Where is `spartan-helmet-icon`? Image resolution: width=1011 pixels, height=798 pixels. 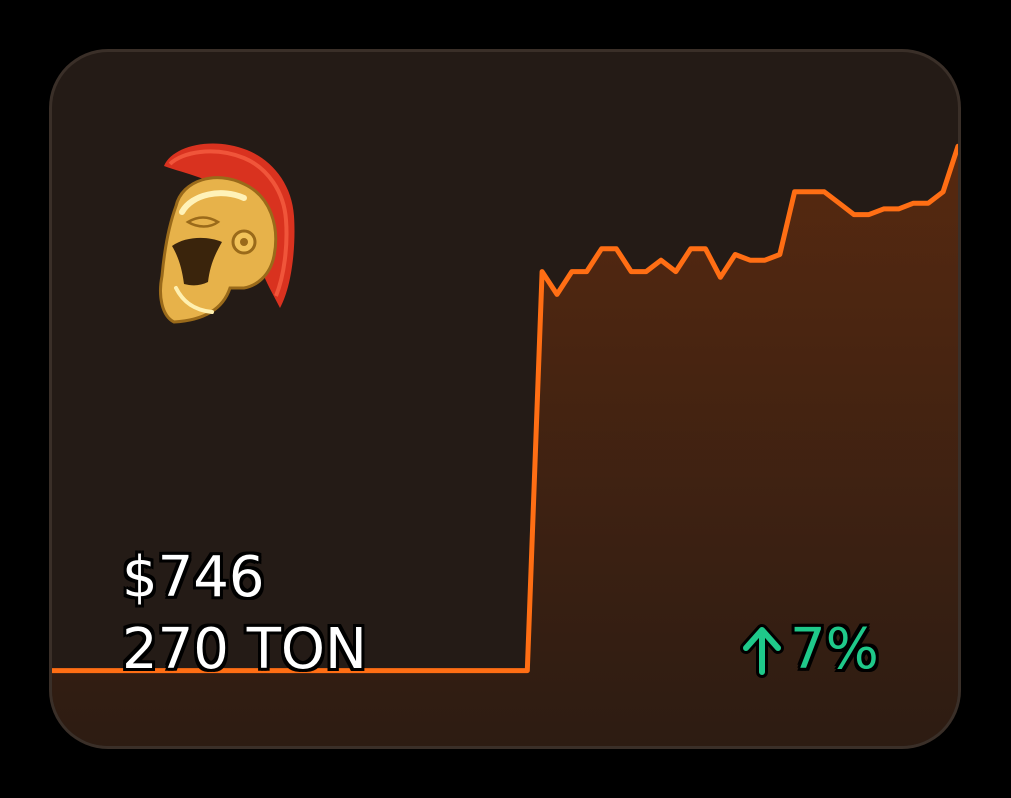
spartan-helmet-icon is located at coordinates (227, 233).